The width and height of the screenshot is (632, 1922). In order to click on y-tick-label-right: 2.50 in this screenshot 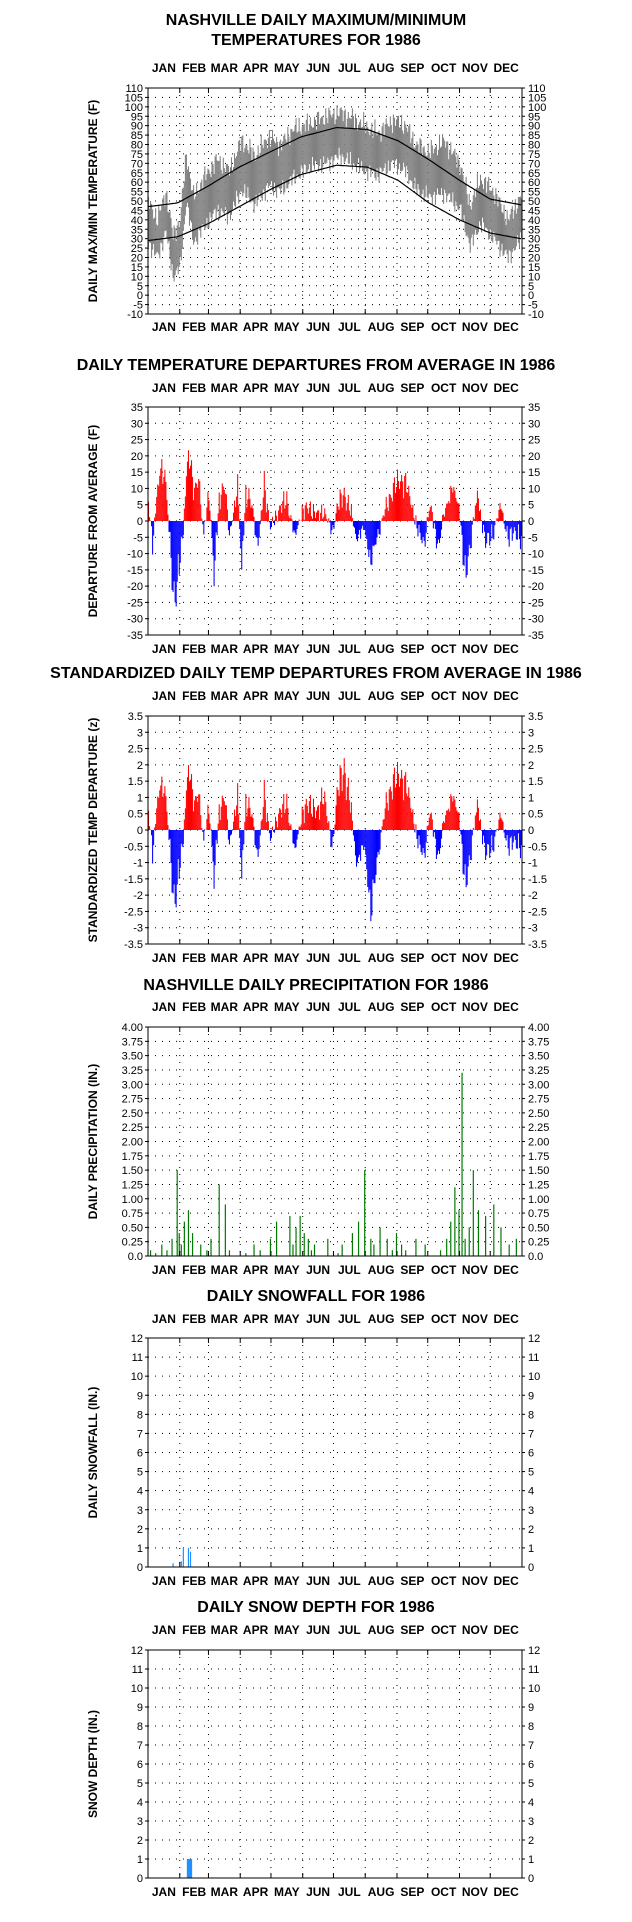, I will do `click(538, 1114)`.